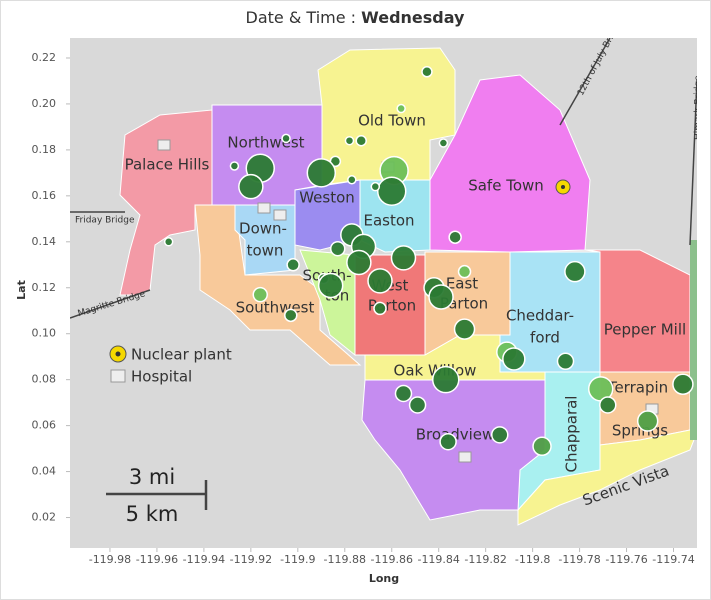  What do you see at coordinates (44, 379) in the screenshot?
I see `y-tick-label: 0.08` at bounding box center [44, 379].